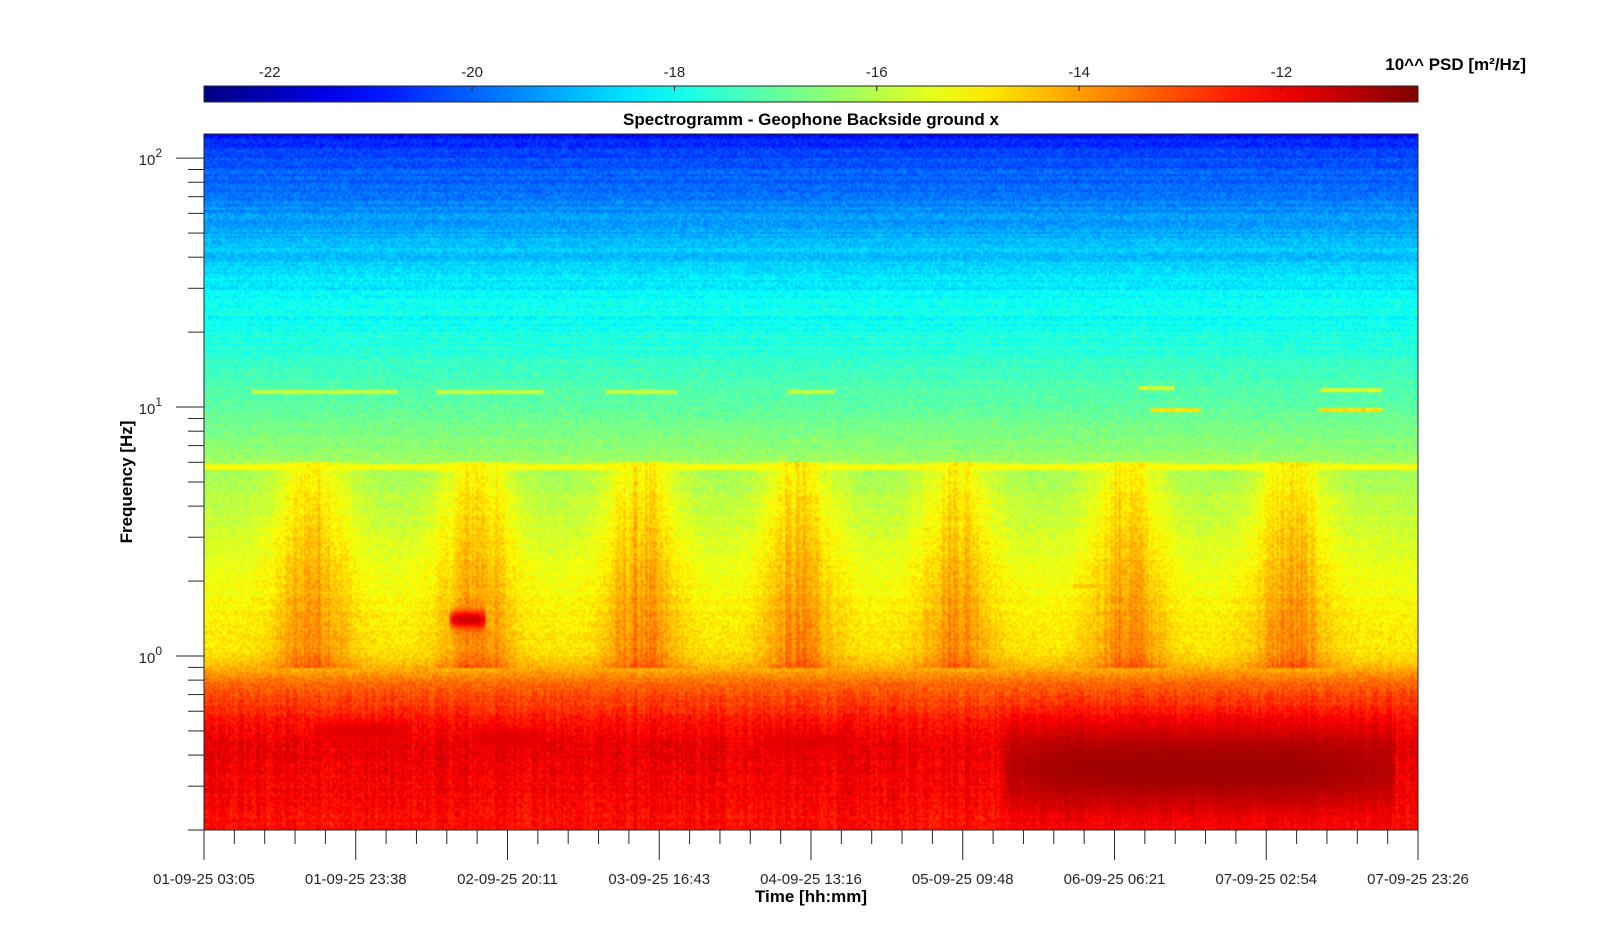  What do you see at coordinates (472, 72) in the screenshot?
I see `colorbar-tick-label: -20` at bounding box center [472, 72].